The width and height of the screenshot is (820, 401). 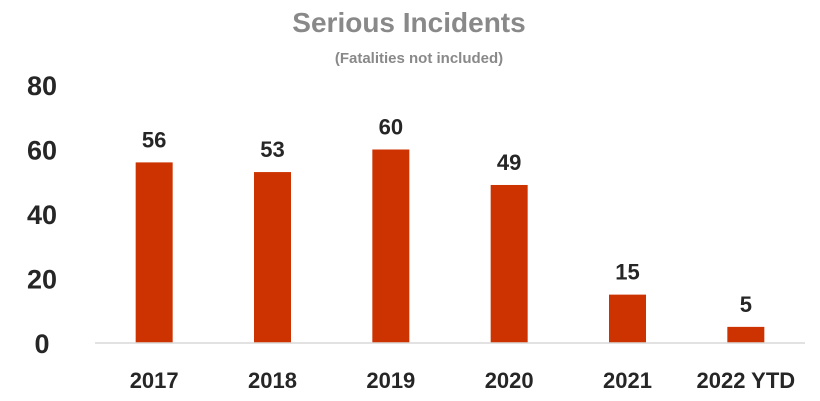 I want to click on bar-2020, so click(x=509, y=263).